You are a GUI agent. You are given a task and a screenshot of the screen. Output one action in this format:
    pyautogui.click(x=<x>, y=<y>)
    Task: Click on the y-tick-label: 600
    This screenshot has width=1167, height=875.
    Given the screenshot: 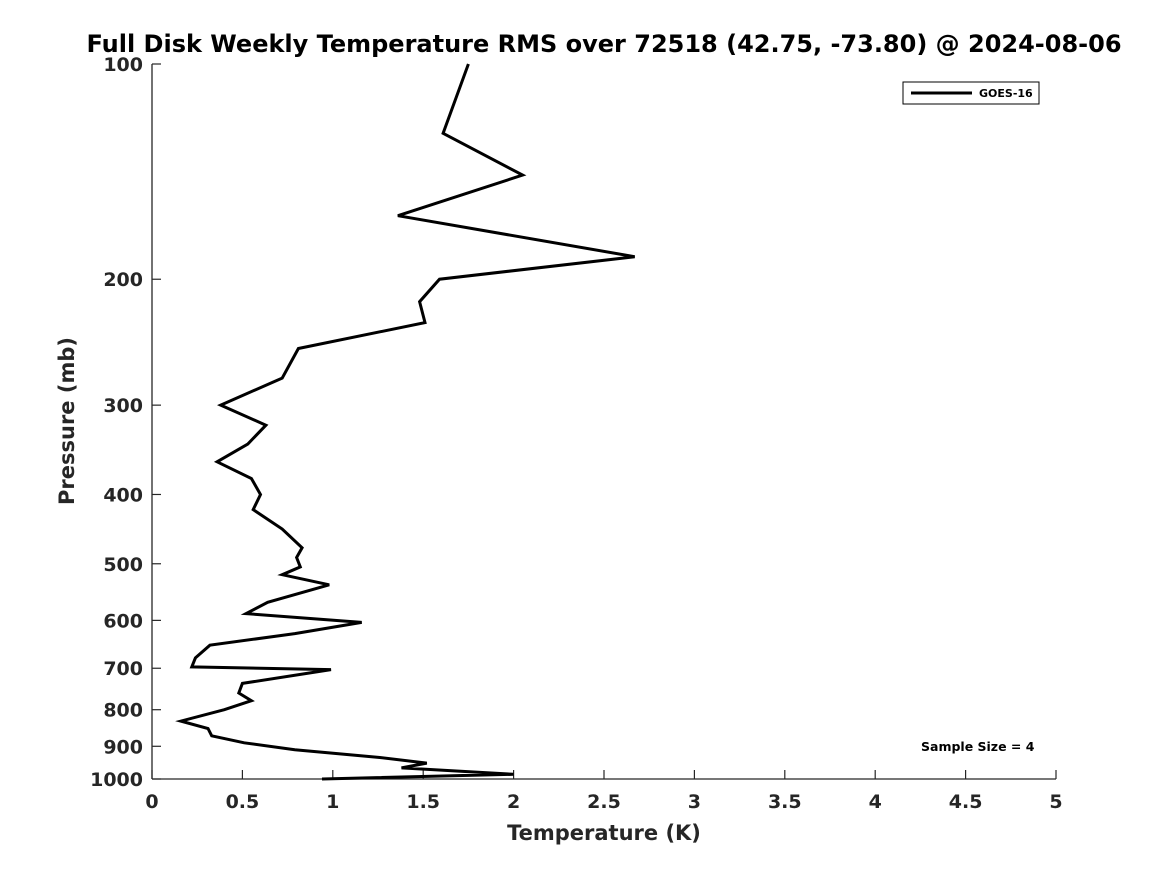 What is the action you would take?
    pyautogui.click(x=123, y=621)
    